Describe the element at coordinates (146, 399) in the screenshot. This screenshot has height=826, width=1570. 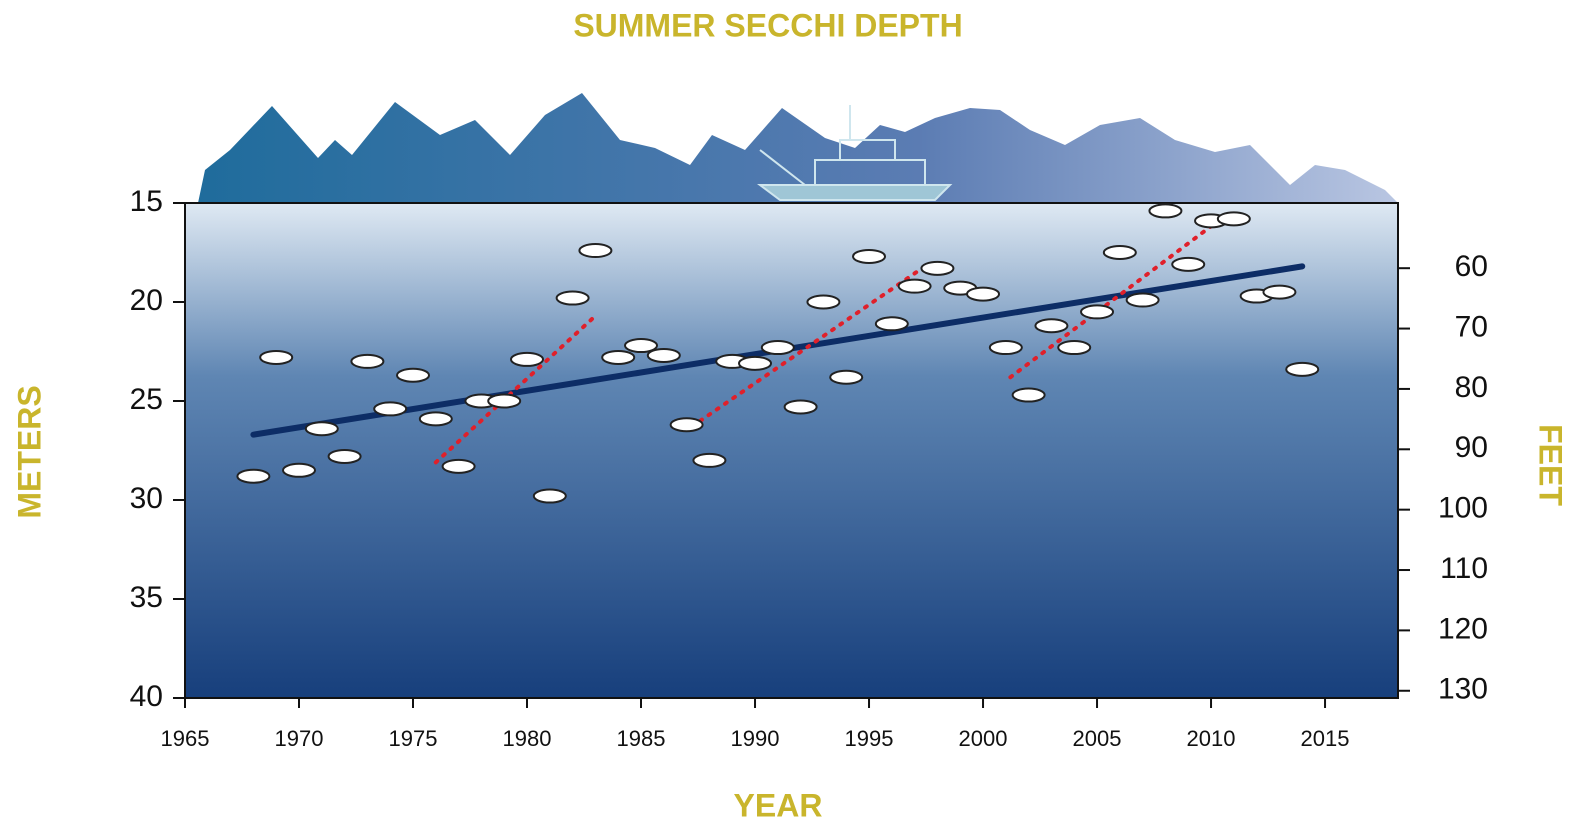
I see `y-tick-label: 25` at that location.